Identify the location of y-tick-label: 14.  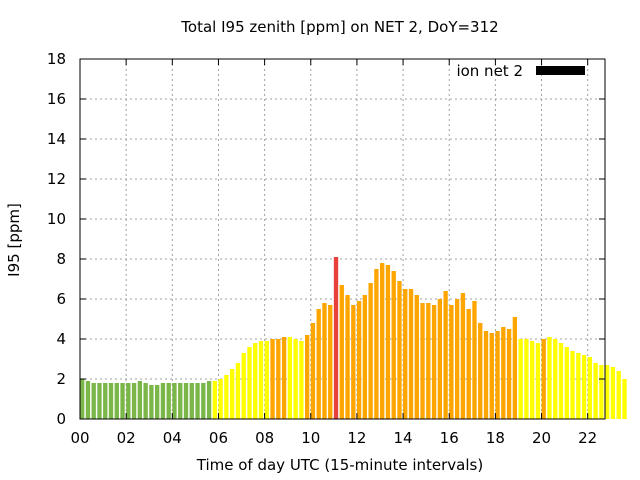
(56, 139).